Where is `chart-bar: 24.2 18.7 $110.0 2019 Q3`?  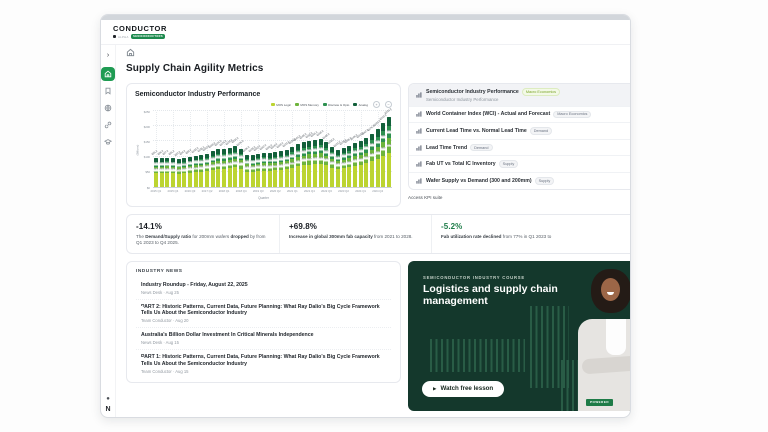
chart-bar: 24.2 18.7 $110.0 2019 Q3 is located at coordinates (258, 152).